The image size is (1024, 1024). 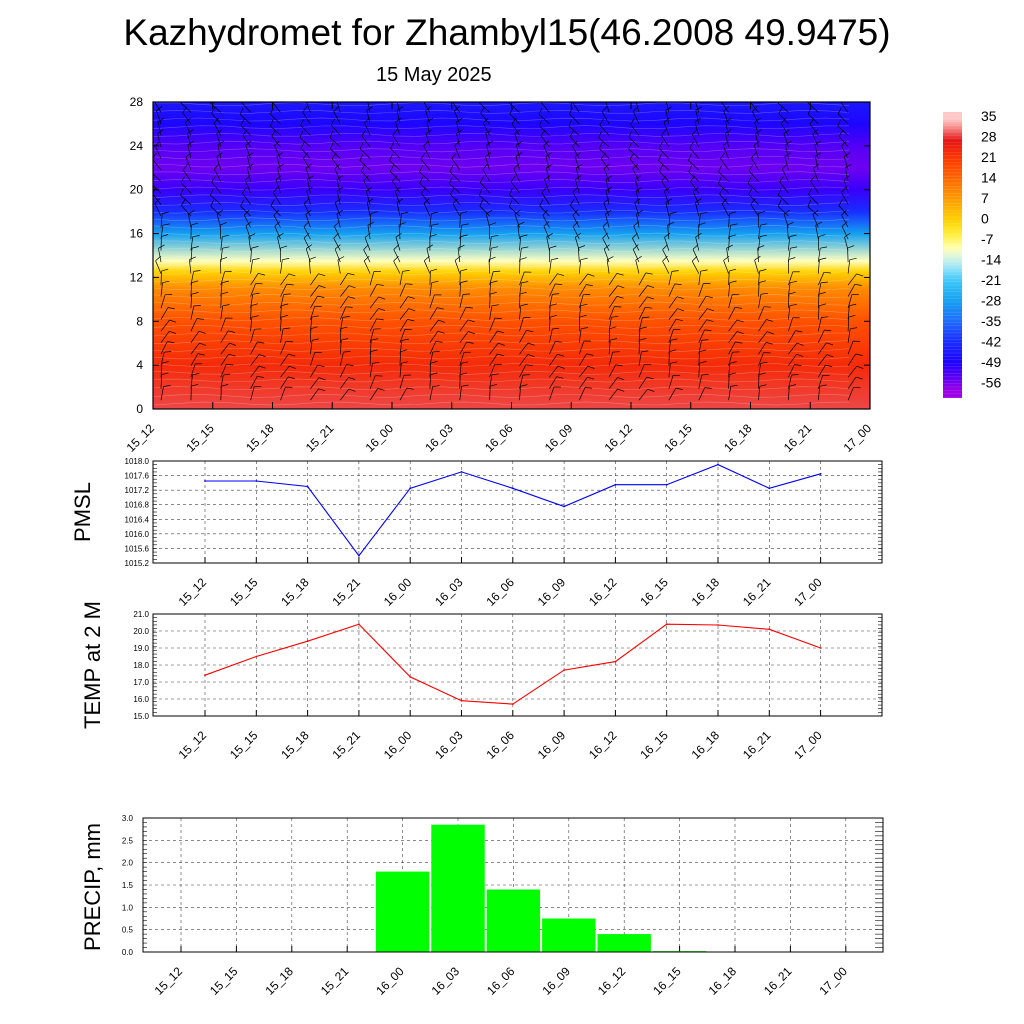 What do you see at coordinates (461, 700) in the screenshot?
I see `temp-point` at bounding box center [461, 700].